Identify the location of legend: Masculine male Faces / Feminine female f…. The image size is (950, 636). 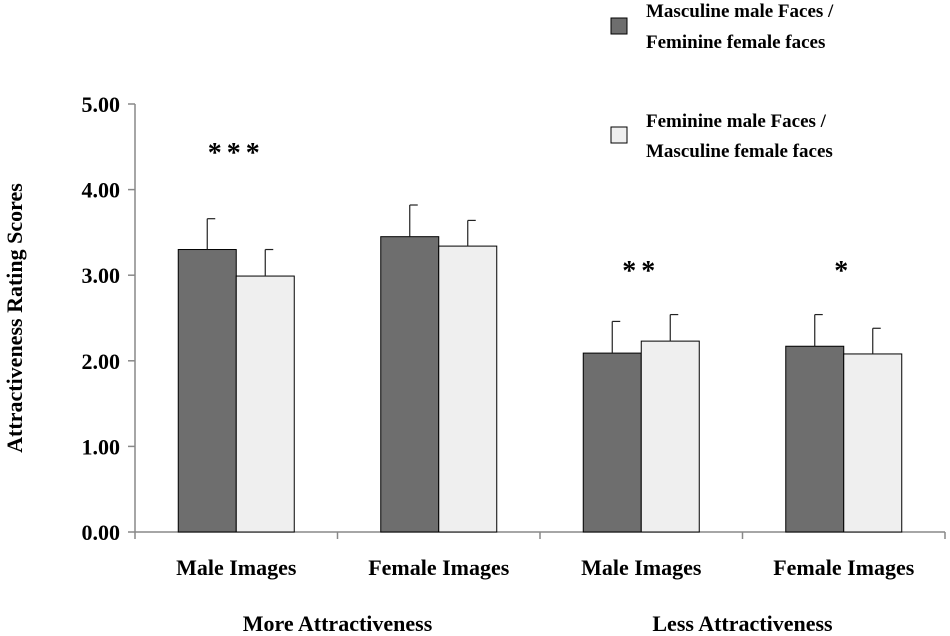
(722, 81).